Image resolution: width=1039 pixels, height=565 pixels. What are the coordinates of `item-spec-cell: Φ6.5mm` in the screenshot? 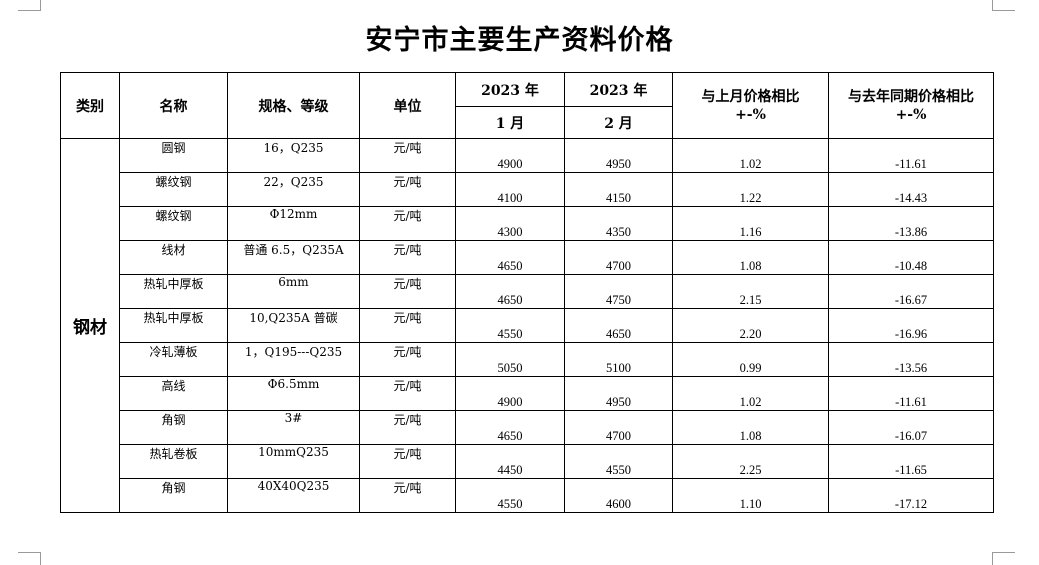 It's located at (293, 393).